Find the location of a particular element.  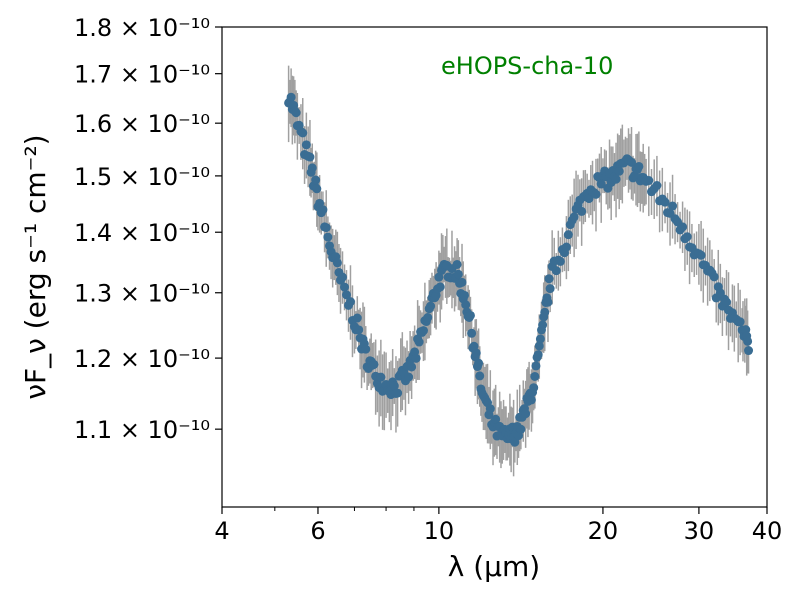

x-axis-label: λ (μm) is located at coordinates (494, 566).